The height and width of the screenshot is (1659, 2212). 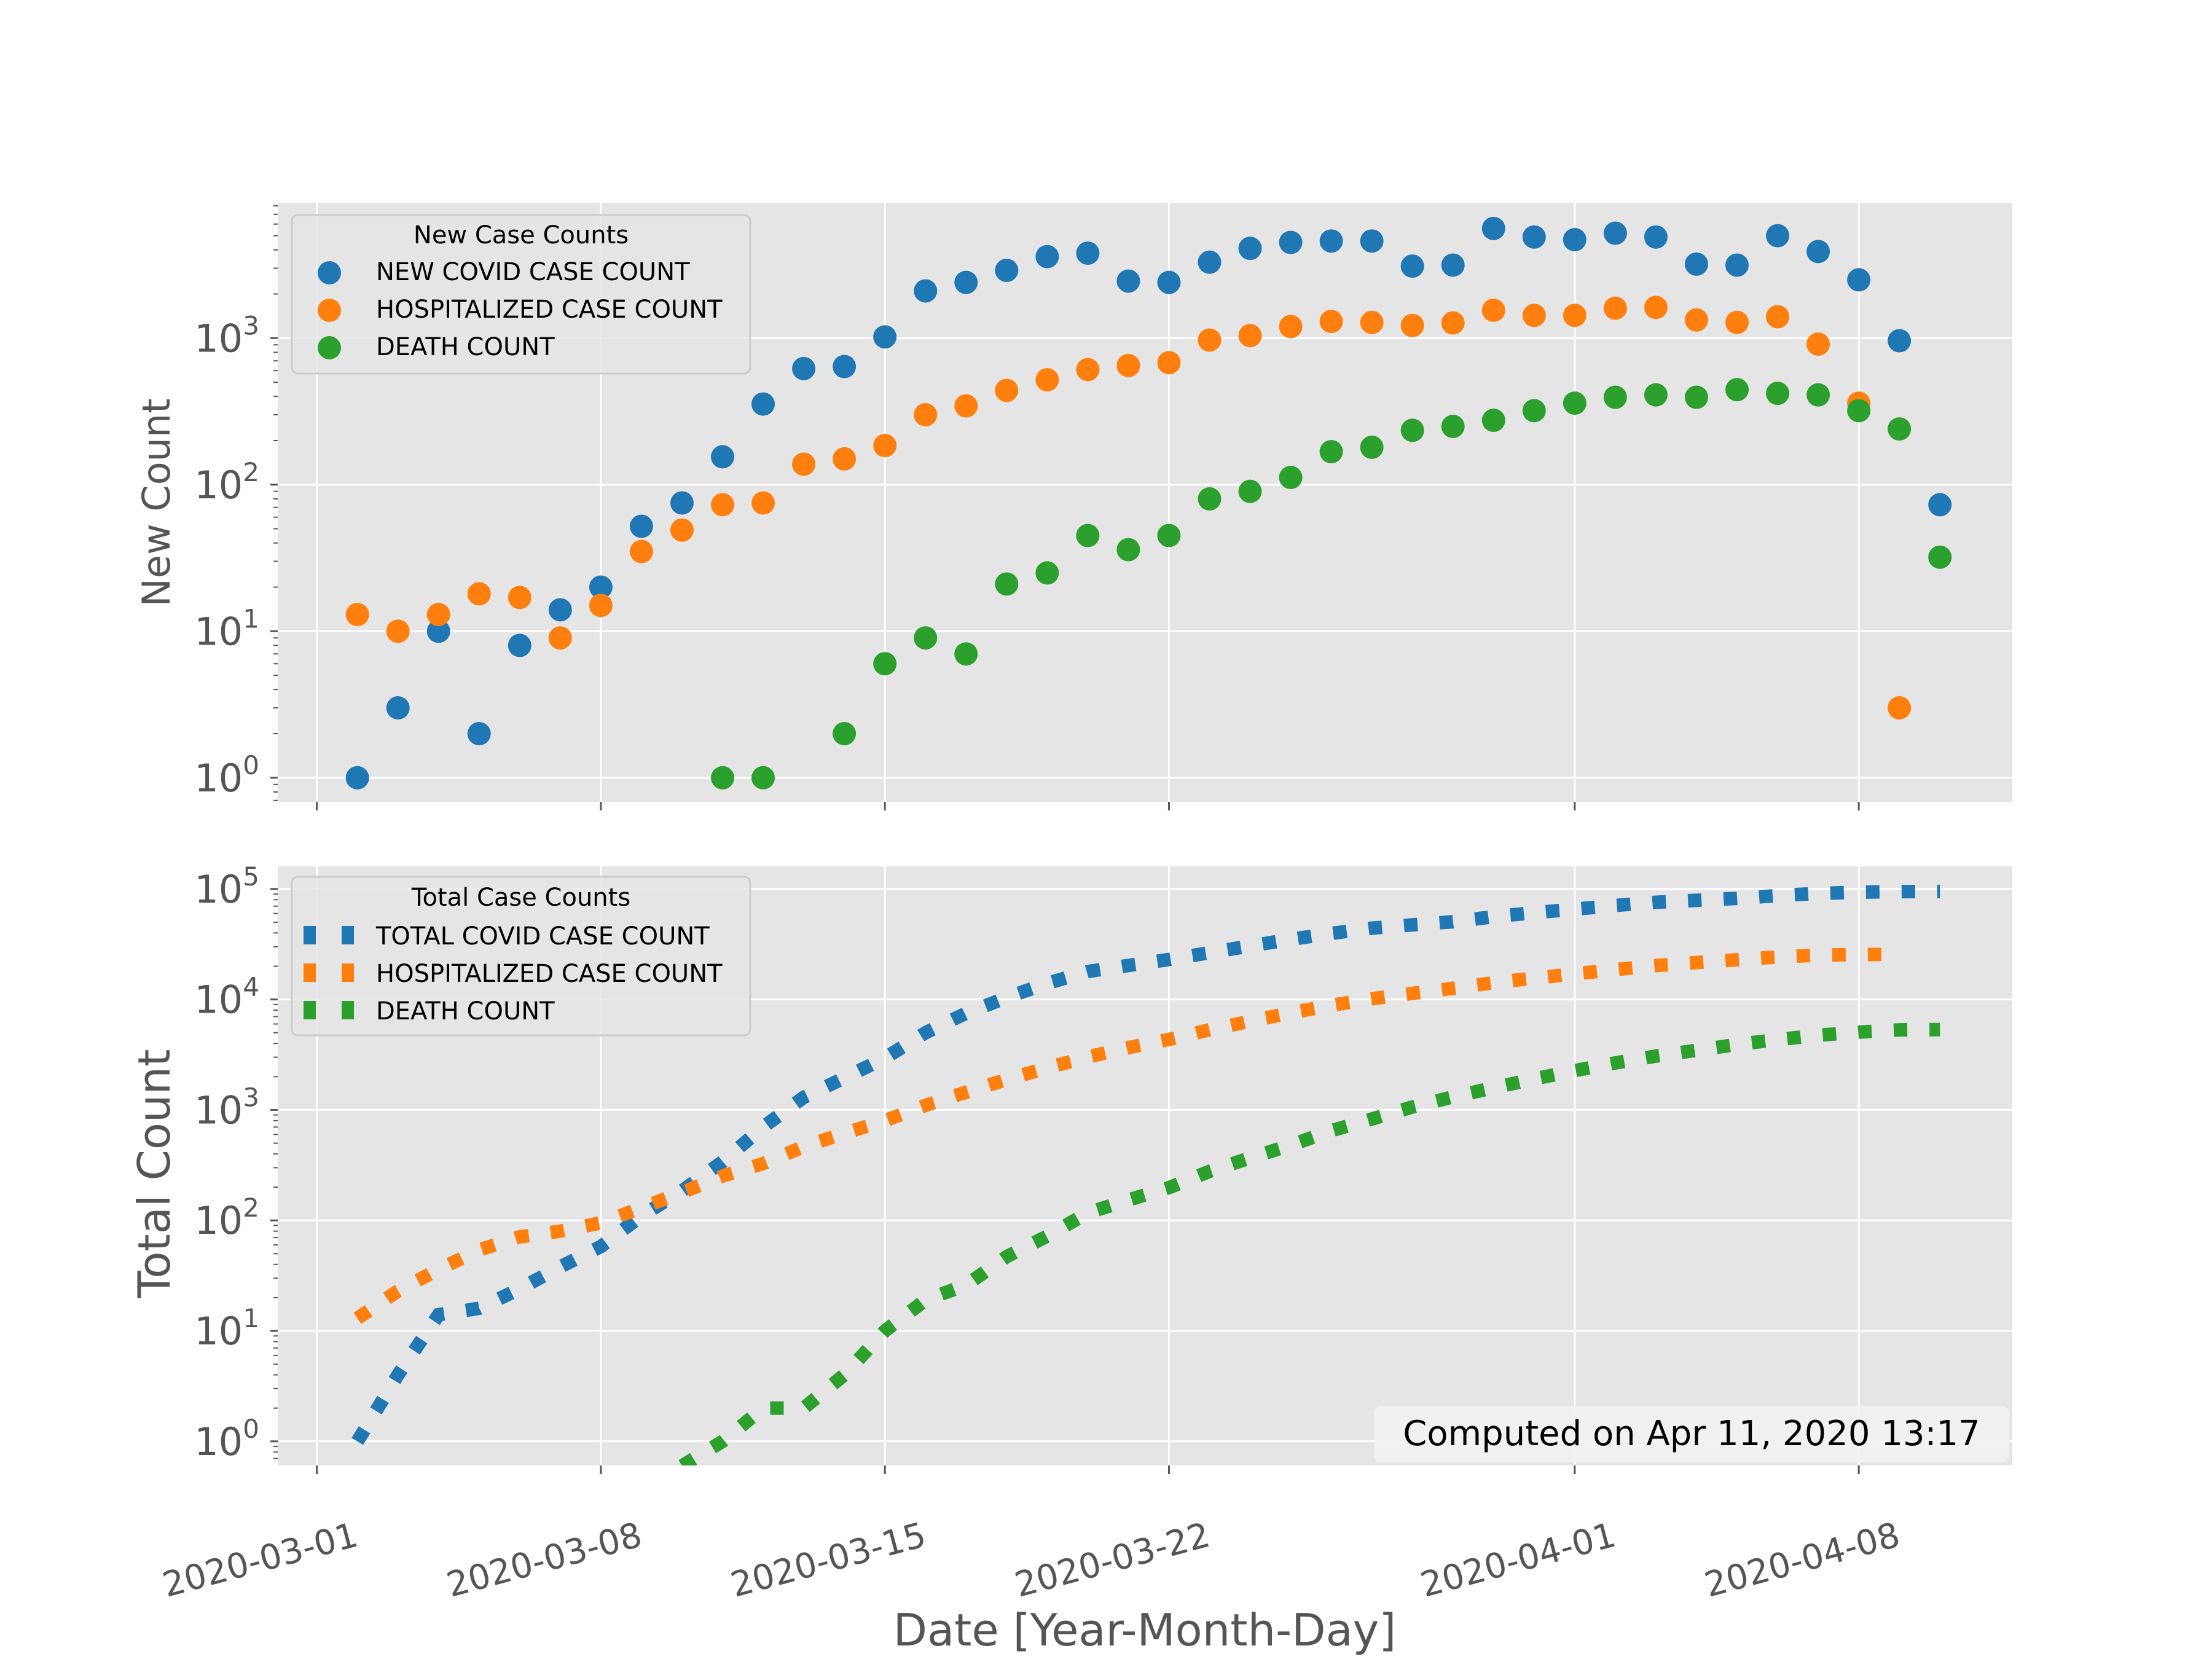 I want to click on y-axis: 10⁰ 10¹ 10² 10³ 10⁴ 10⁵, so click(x=236, y=1162).